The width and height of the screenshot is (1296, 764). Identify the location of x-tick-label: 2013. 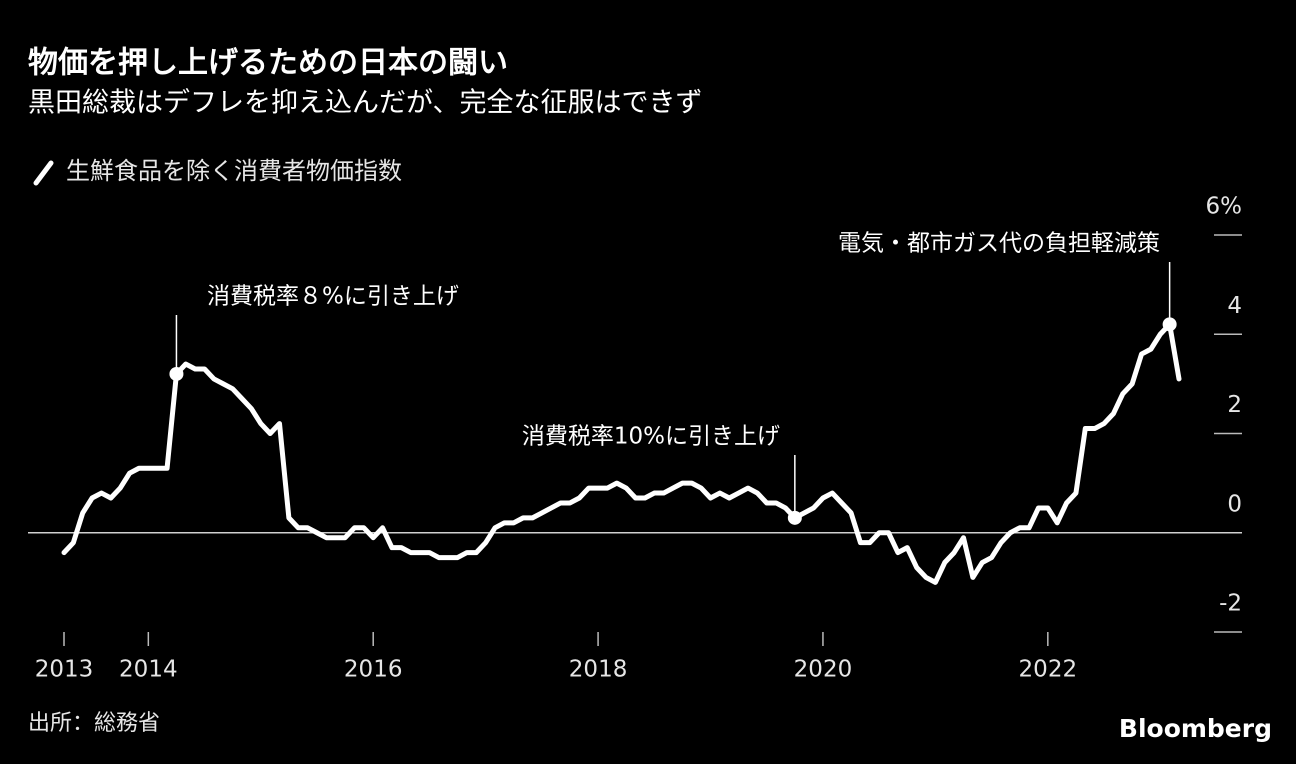
(64, 670).